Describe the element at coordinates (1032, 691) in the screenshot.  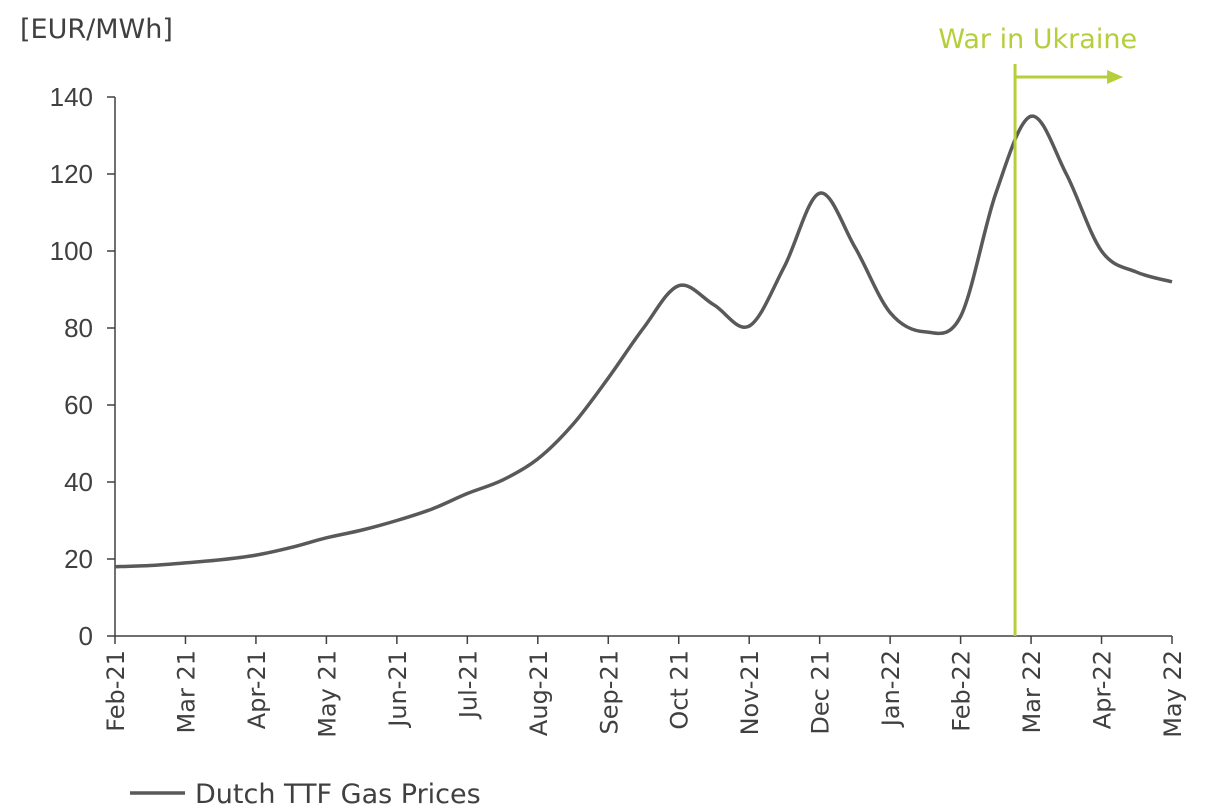
I see `x-tick-label: Mar 22` at that location.